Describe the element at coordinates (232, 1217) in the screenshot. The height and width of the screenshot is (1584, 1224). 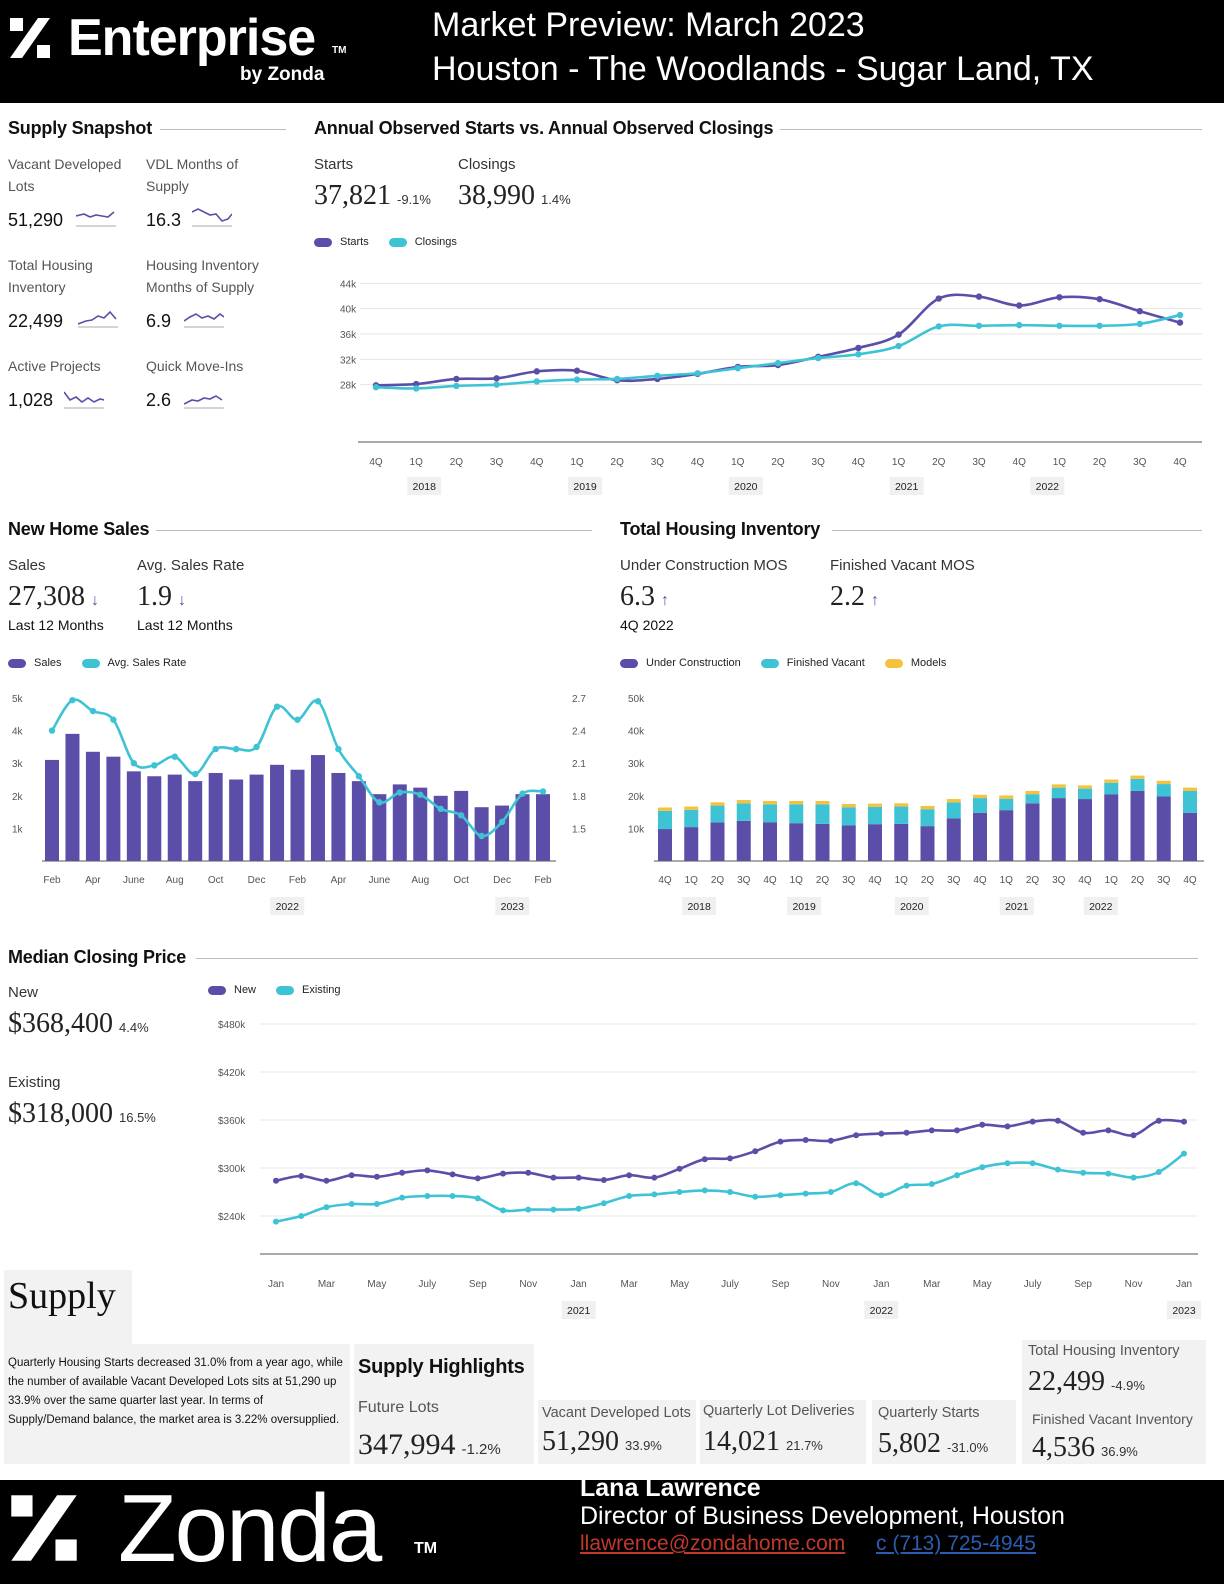
I see `y-tick-label: $240k` at that location.